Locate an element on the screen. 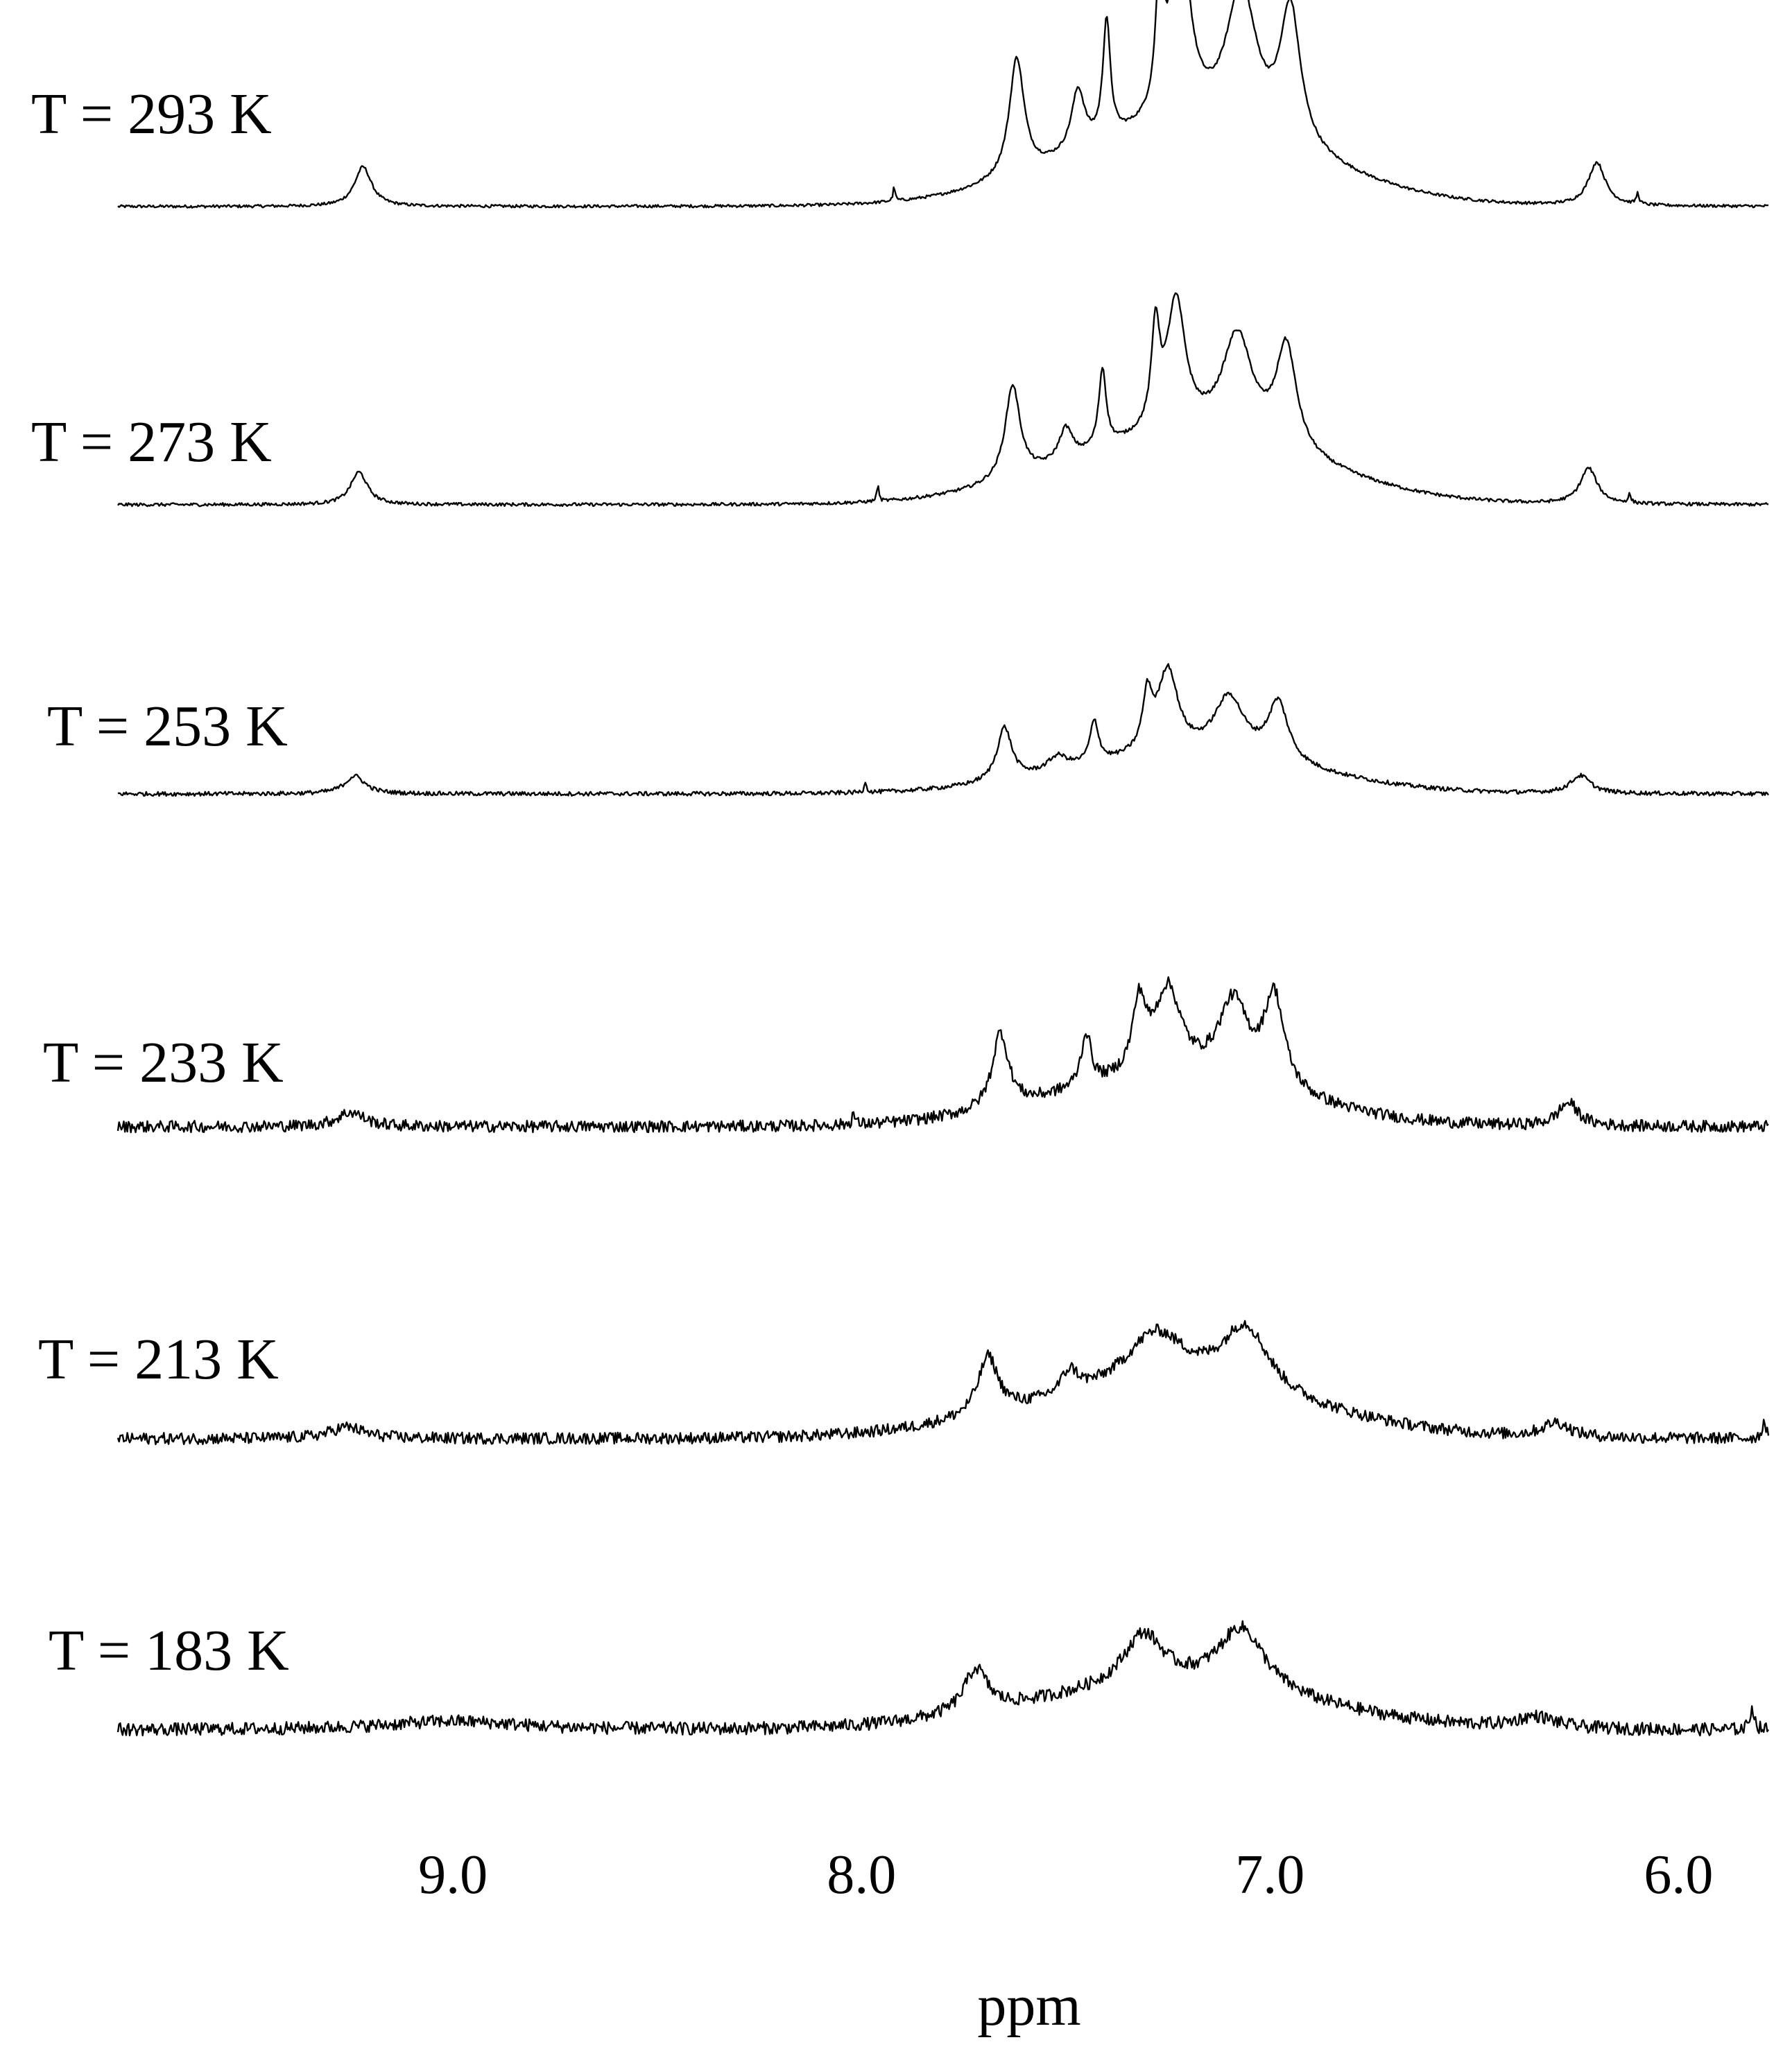 The height and width of the screenshot is (2049, 1792). x-tick-label: 7.0 is located at coordinates (1269, 1874).